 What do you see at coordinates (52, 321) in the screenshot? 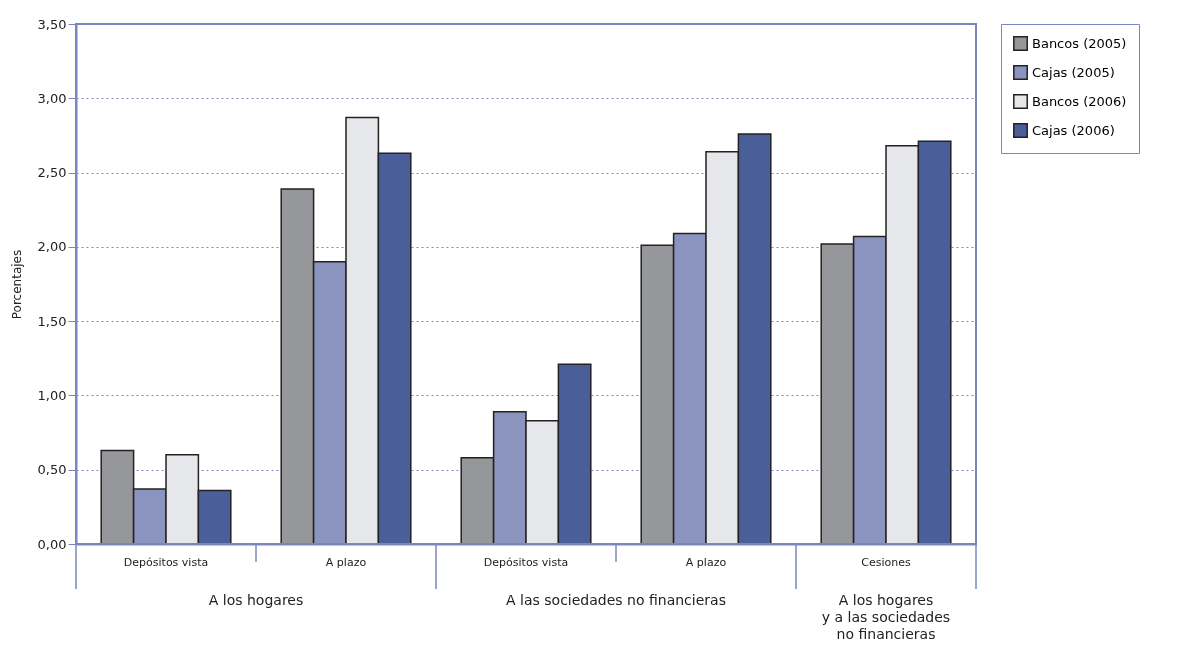
I see `y-tick-label: 1,50` at bounding box center [52, 321].